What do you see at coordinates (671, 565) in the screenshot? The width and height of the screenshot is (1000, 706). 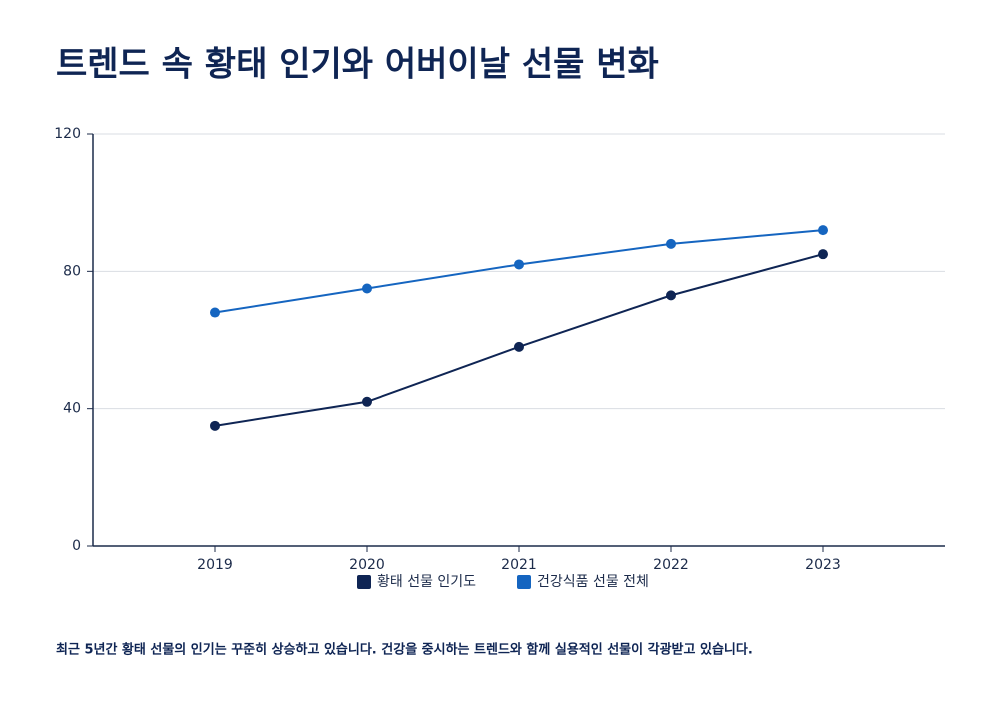 I see `x-tick-label: 2022` at bounding box center [671, 565].